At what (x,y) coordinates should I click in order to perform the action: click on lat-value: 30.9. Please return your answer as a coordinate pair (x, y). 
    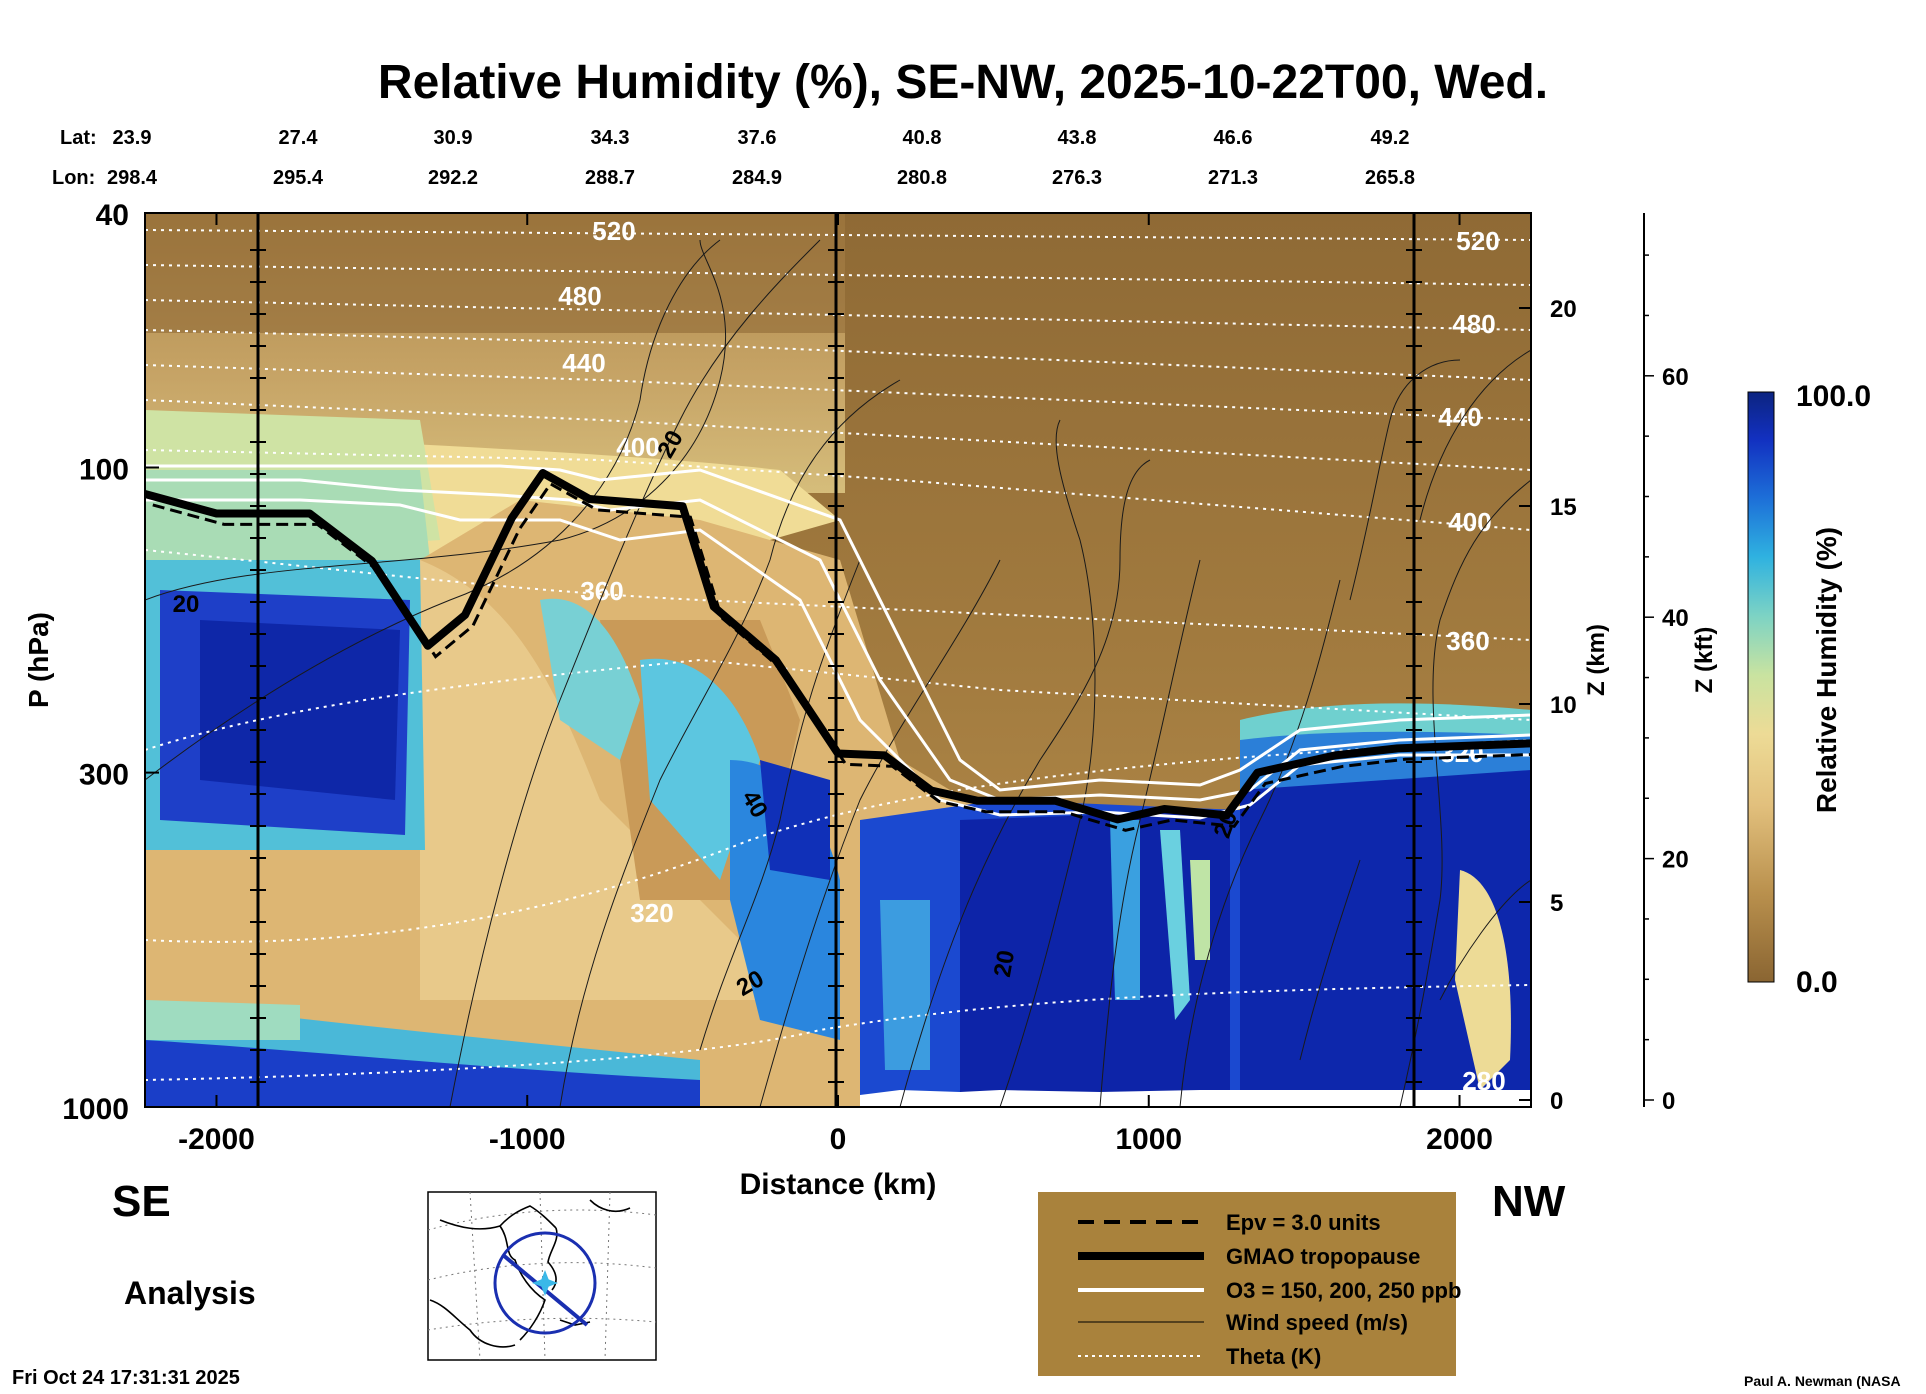
    Looking at the image, I should click on (453, 138).